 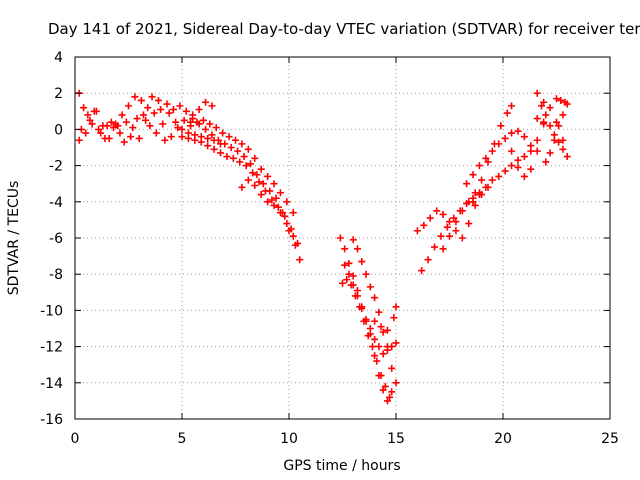 I want to click on y-tick-label: -14, so click(x=51, y=384).